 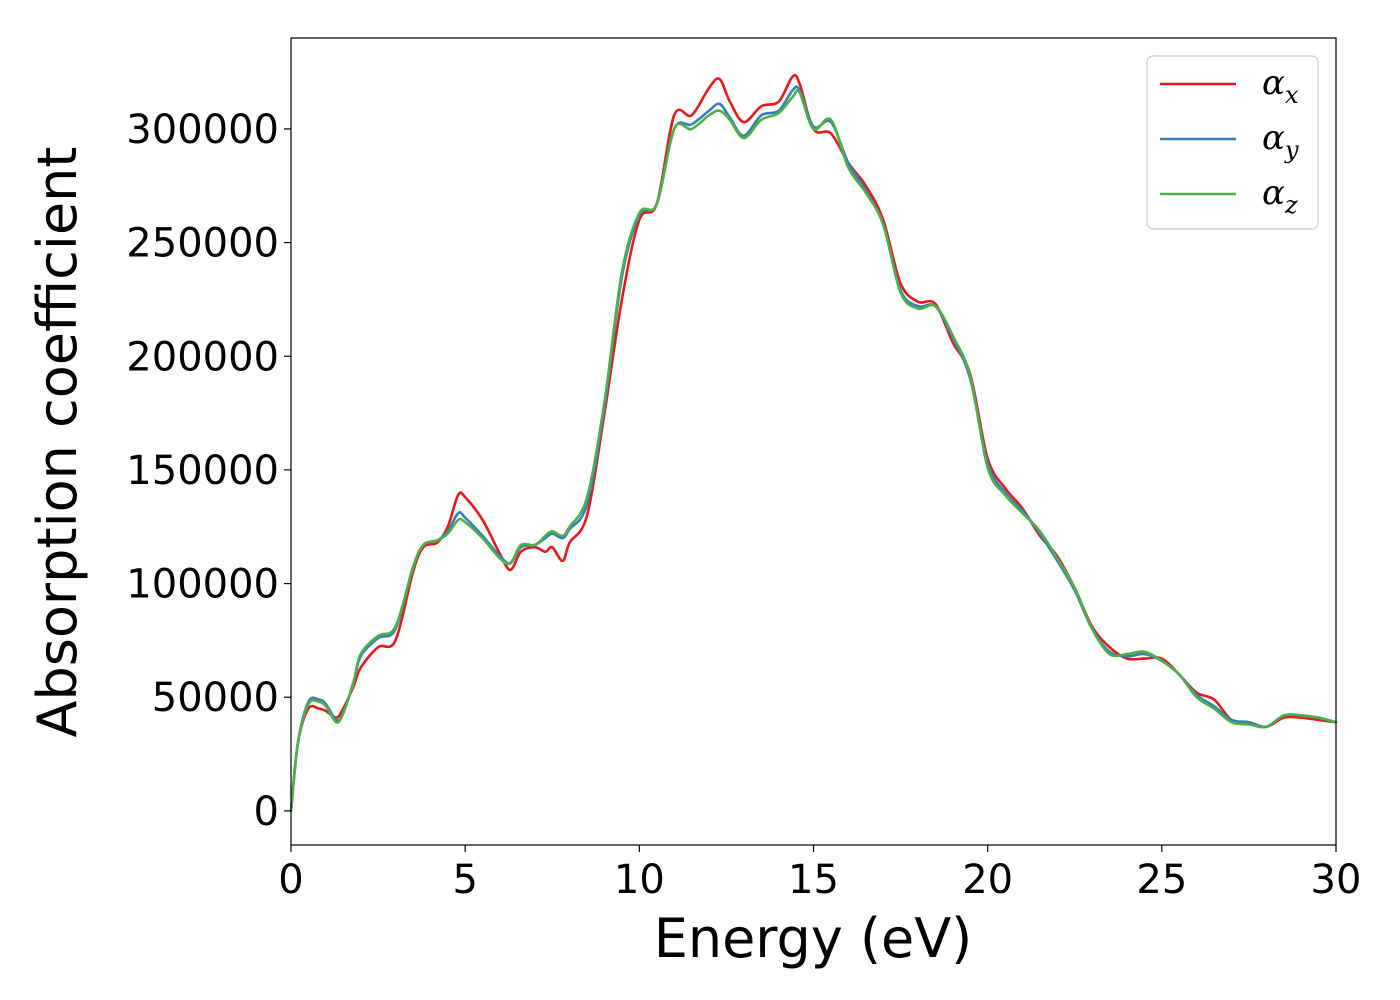 What do you see at coordinates (202, 471) in the screenshot?
I see `y-tick-label: 150000` at bounding box center [202, 471].